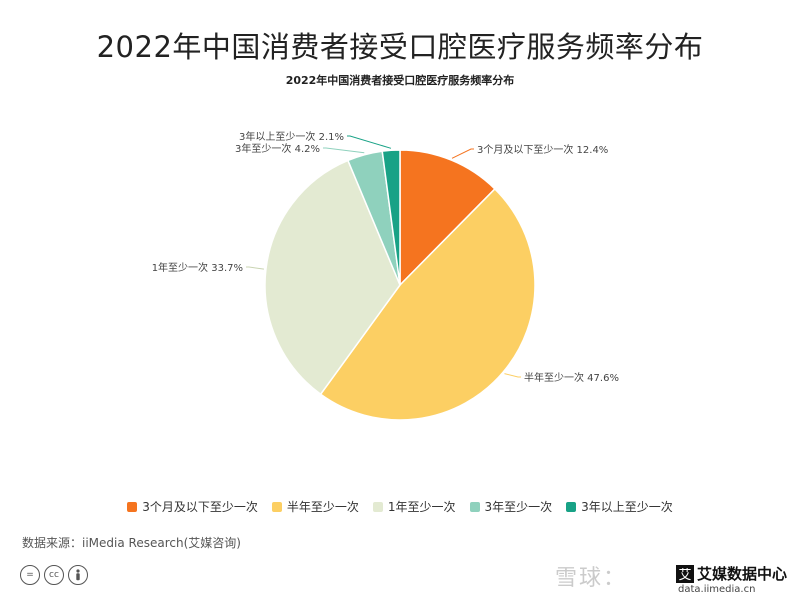  I want to click on legend-item: 3个月及以下至少一次, so click(192, 506).